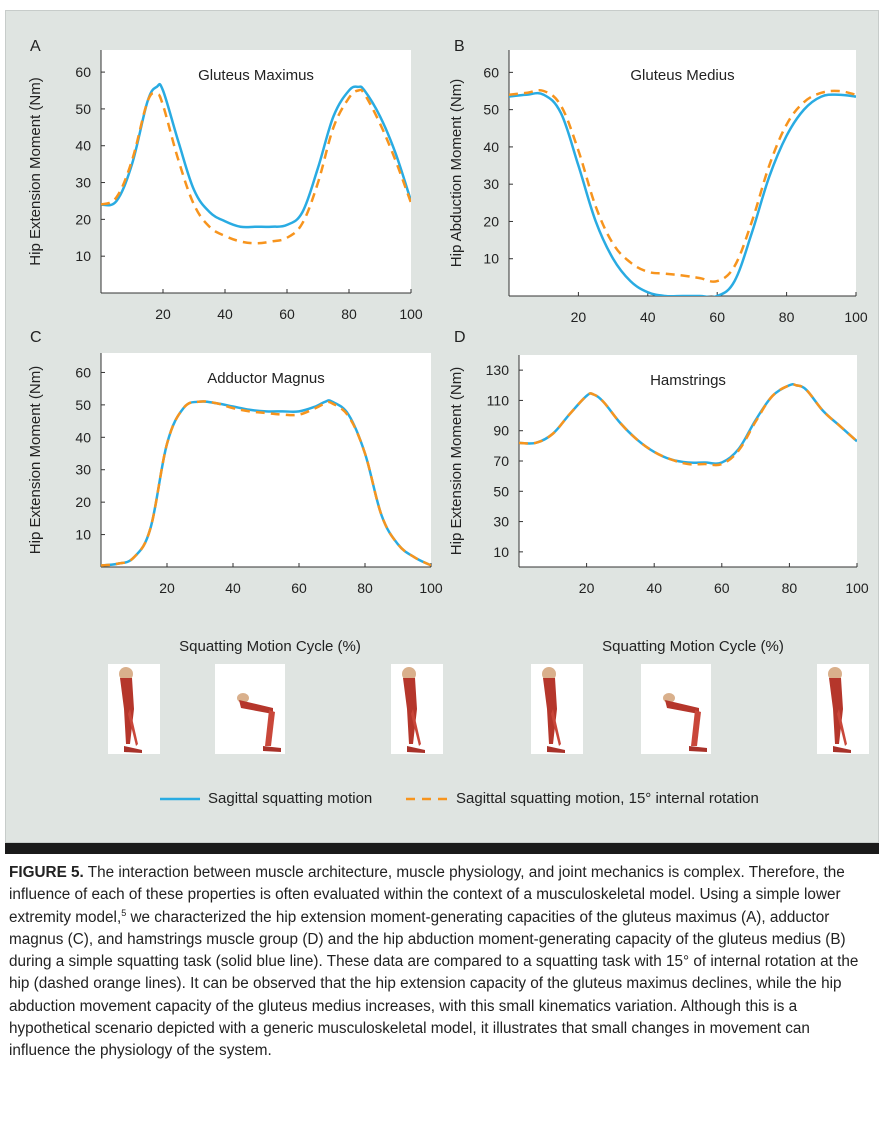 The height and width of the screenshot is (1128, 883). I want to click on legend-solid-swatch, so click(180, 798).